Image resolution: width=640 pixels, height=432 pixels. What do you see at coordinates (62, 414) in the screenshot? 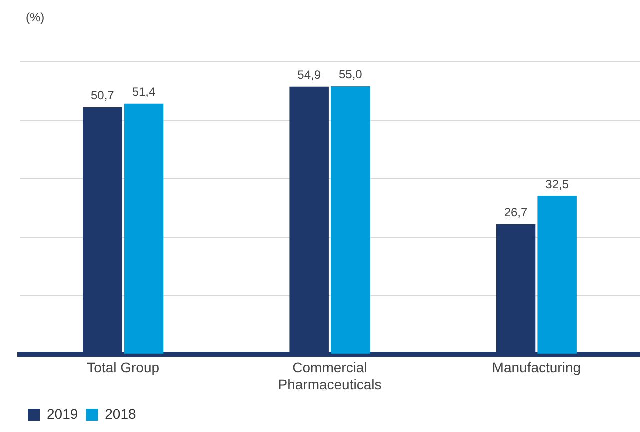
I see `legend-label: 2019` at bounding box center [62, 414].